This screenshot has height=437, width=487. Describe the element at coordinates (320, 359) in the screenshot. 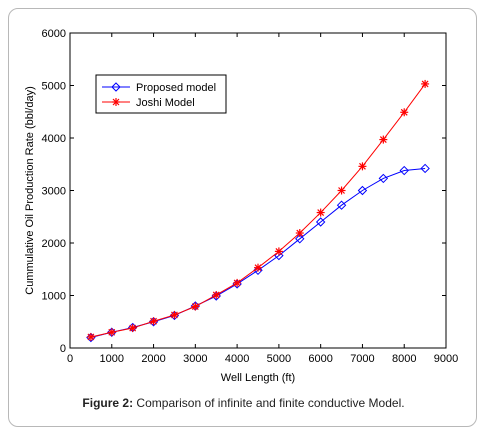

I see `x-tick-label: 6000` at that location.